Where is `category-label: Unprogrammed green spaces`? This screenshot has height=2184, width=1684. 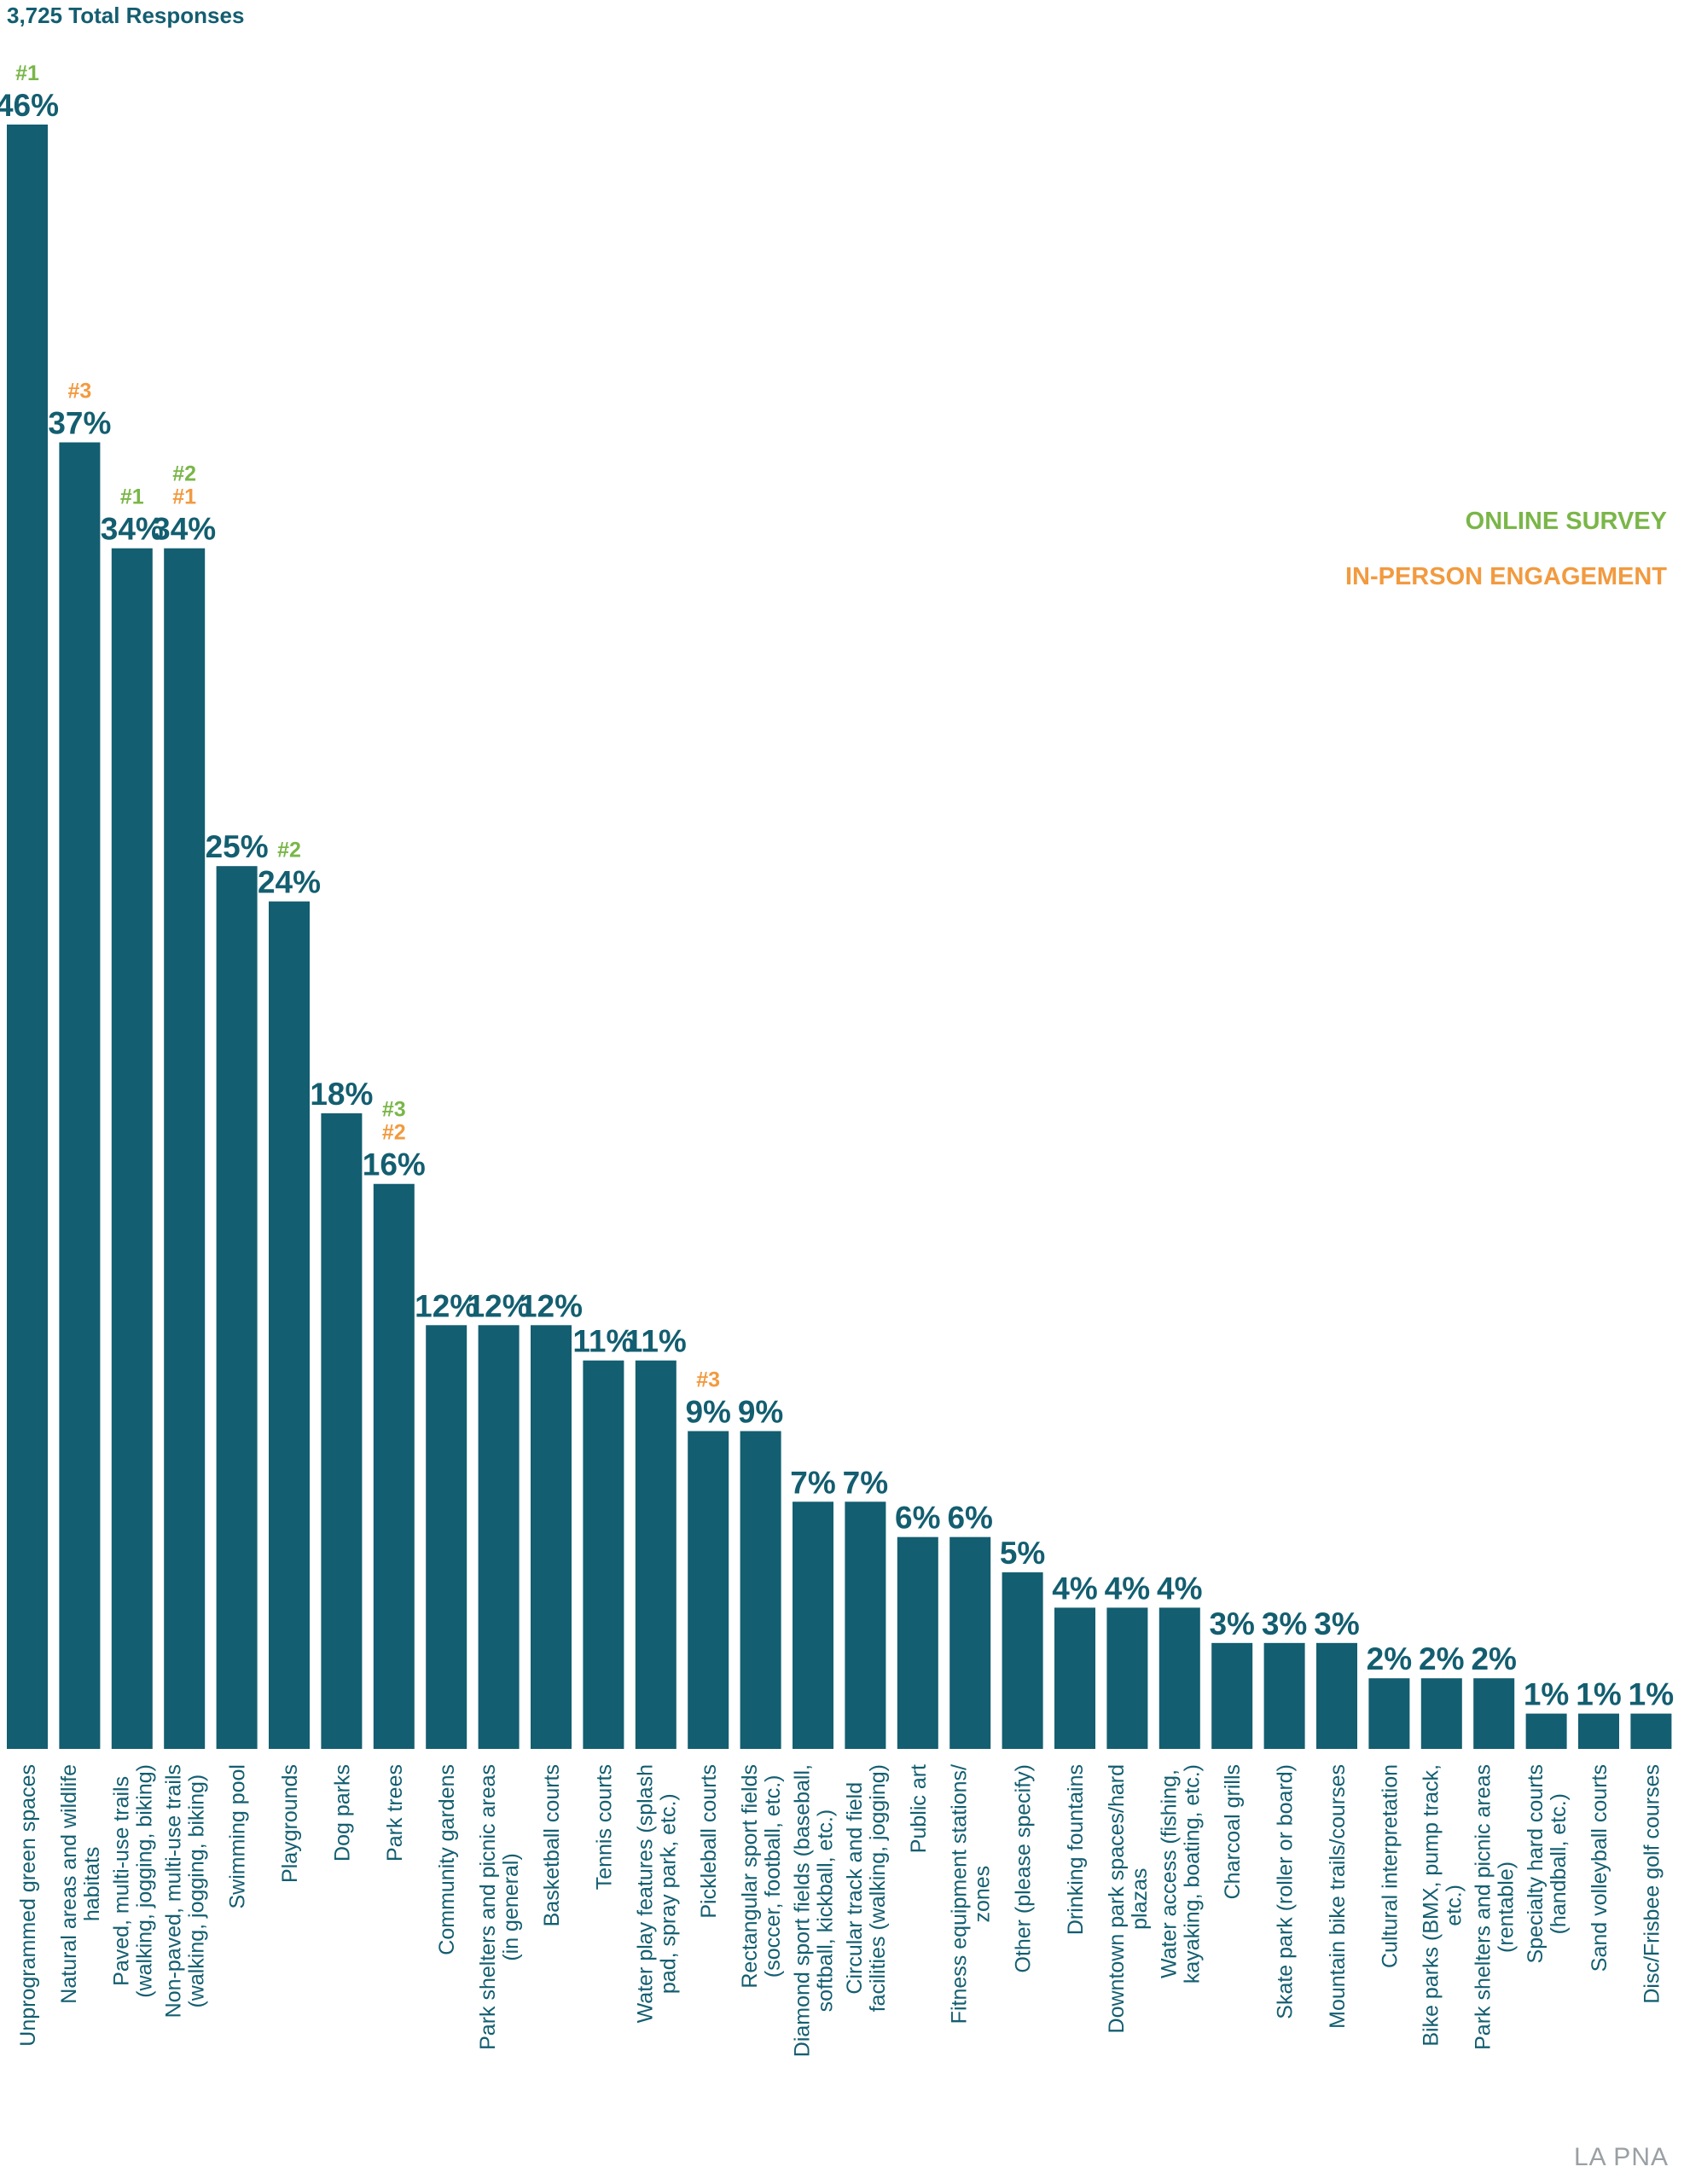
category-label: Unprogrammed green spaces is located at coordinates (28, 1906).